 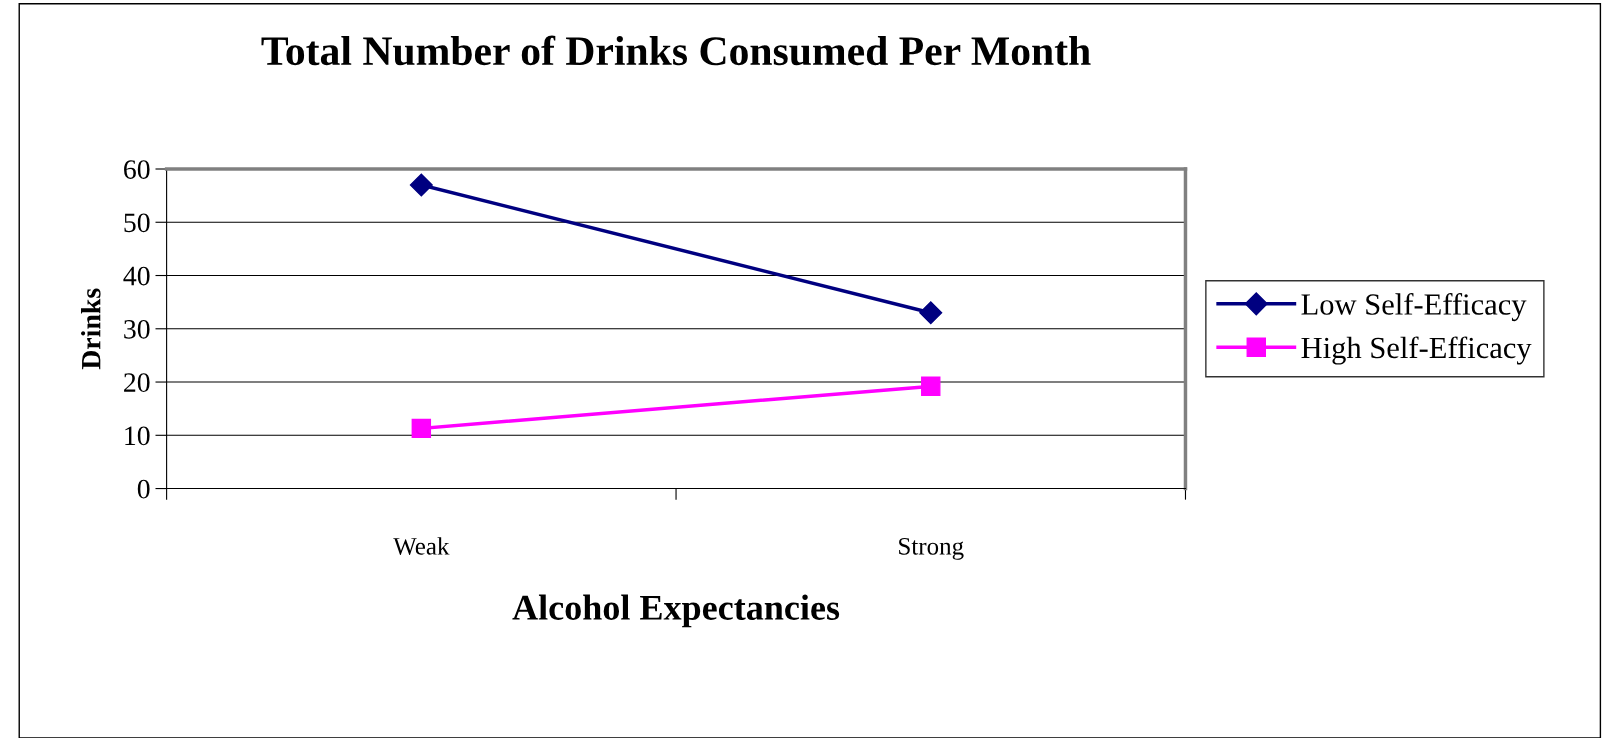 What do you see at coordinates (137, 169) in the screenshot?
I see `y-tick-label: 60` at bounding box center [137, 169].